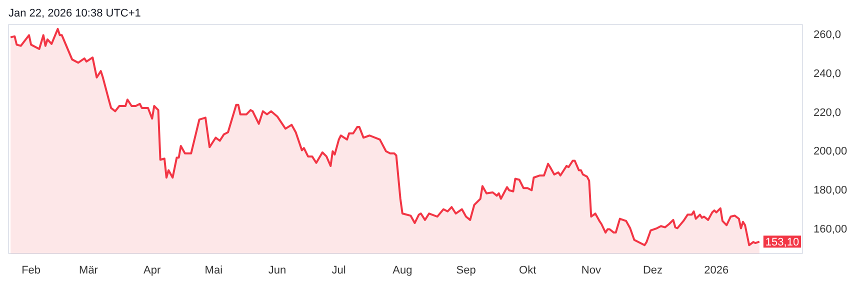 The width and height of the screenshot is (850, 293). I want to click on y-tick-label: 180,00, so click(831, 190).